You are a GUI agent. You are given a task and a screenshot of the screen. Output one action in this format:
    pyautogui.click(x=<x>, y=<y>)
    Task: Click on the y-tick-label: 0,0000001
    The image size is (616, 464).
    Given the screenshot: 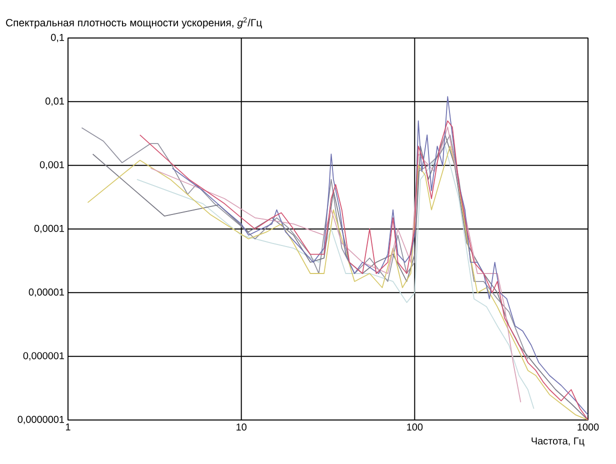 What is the action you would take?
    pyautogui.click(x=41, y=420)
    